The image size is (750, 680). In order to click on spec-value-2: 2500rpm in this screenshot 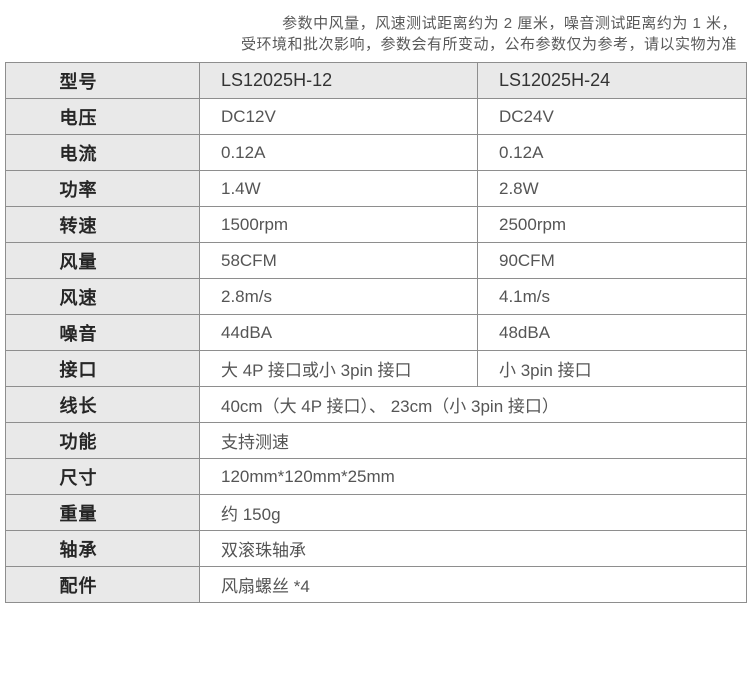, I will do `click(612, 224)`.